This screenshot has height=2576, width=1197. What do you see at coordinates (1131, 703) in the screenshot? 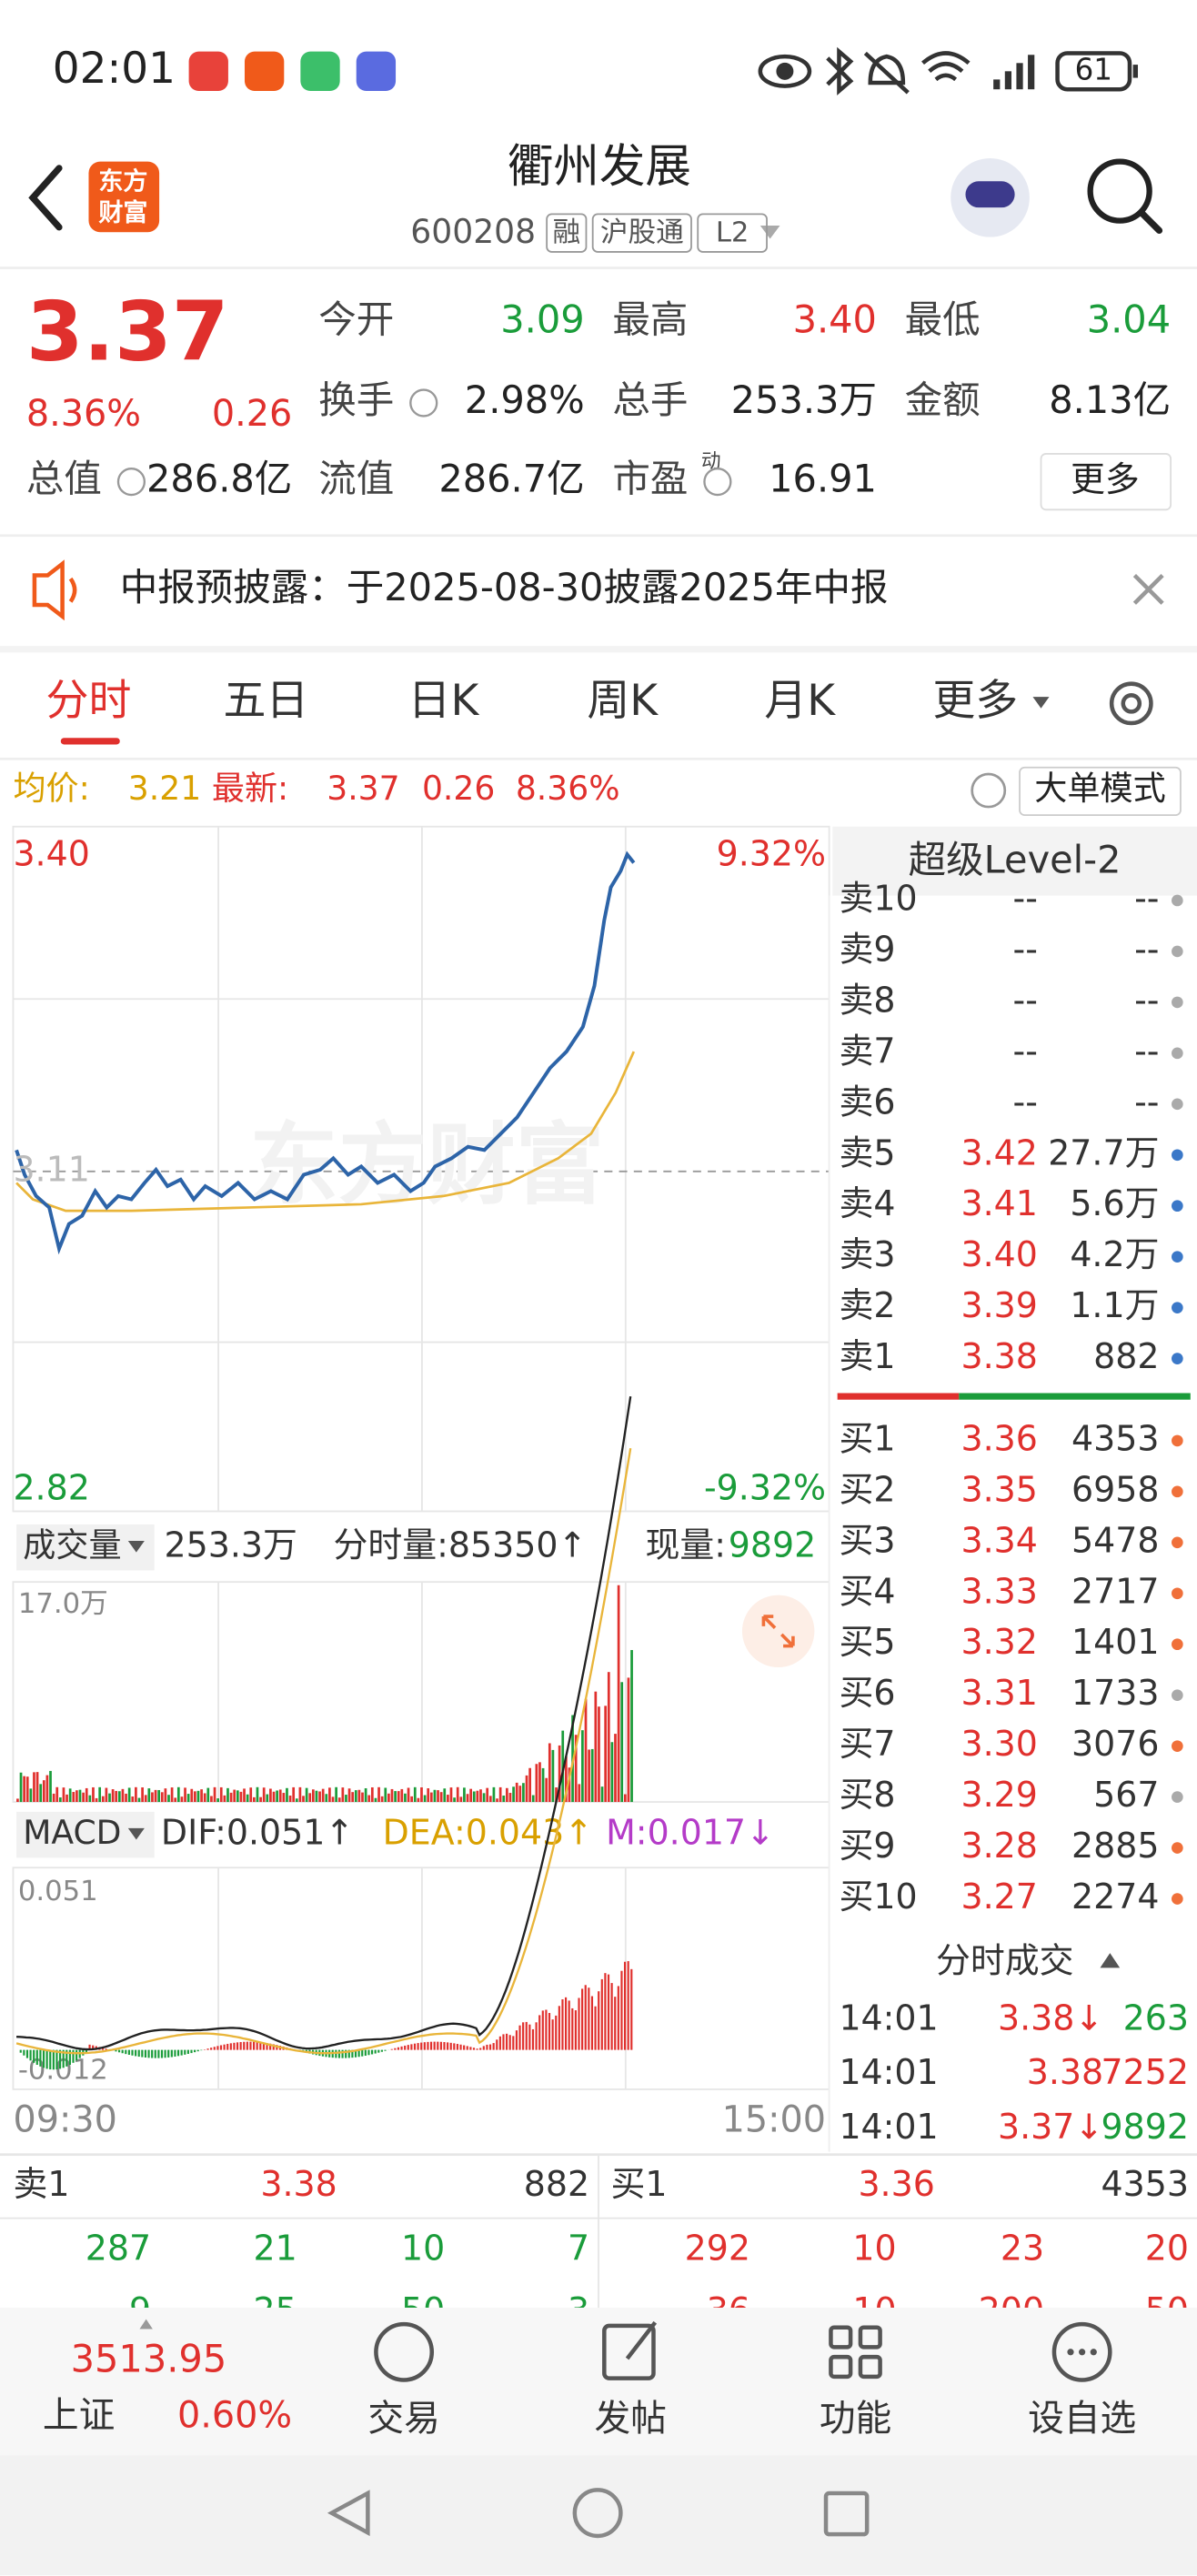
I see `settings-button` at bounding box center [1131, 703].